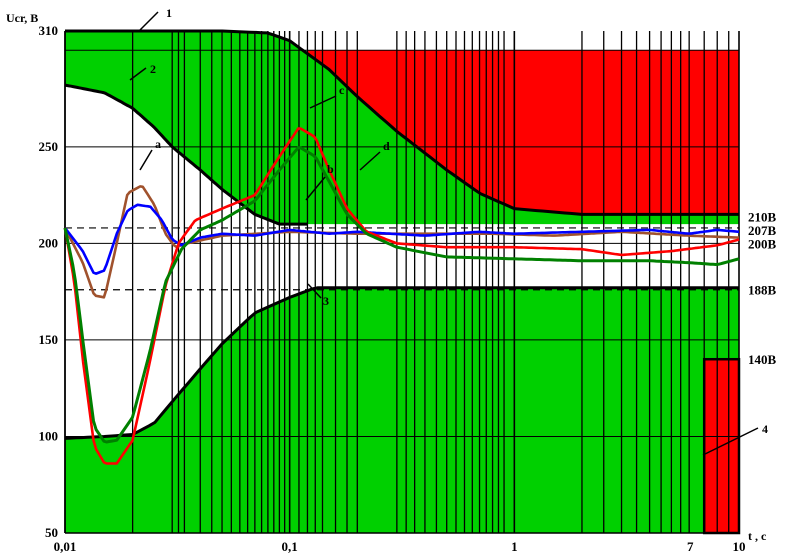 The image size is (791, 555). I want to click on annotation-leader-a, so click(146, 160).